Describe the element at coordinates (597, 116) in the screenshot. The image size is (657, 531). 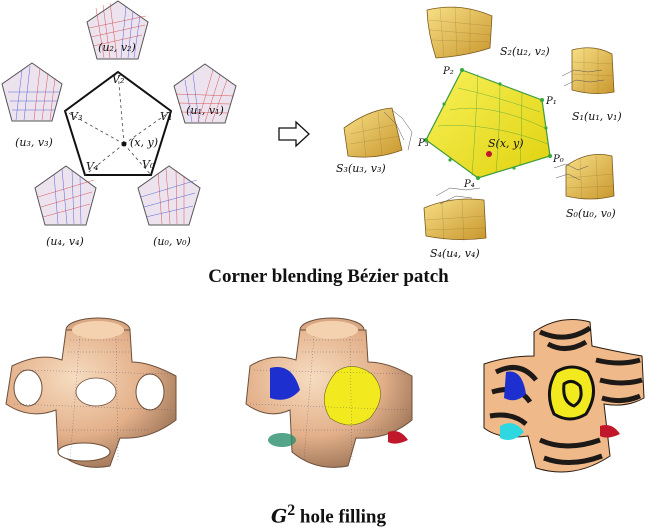
I see `patch-label-s1: S₁(u₁, v₁)` at that location.